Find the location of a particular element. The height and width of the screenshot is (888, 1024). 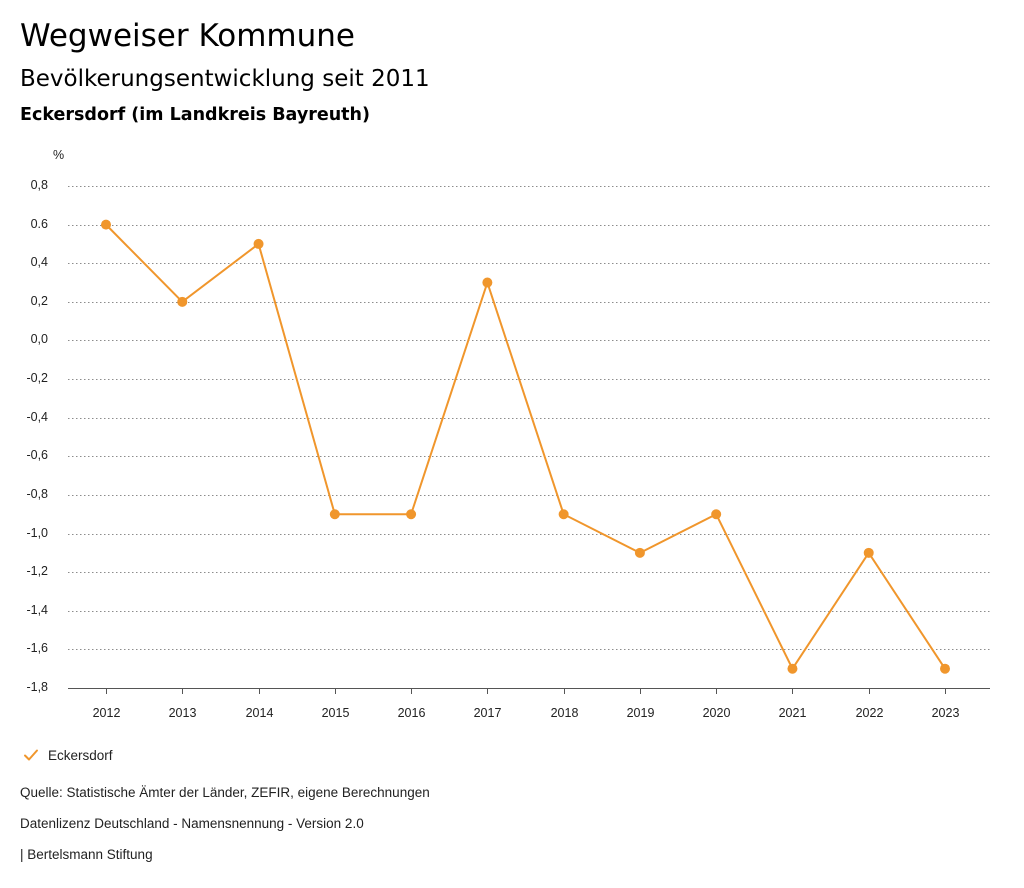

legend: Eckersdorf is located at coordinates (67, 755).